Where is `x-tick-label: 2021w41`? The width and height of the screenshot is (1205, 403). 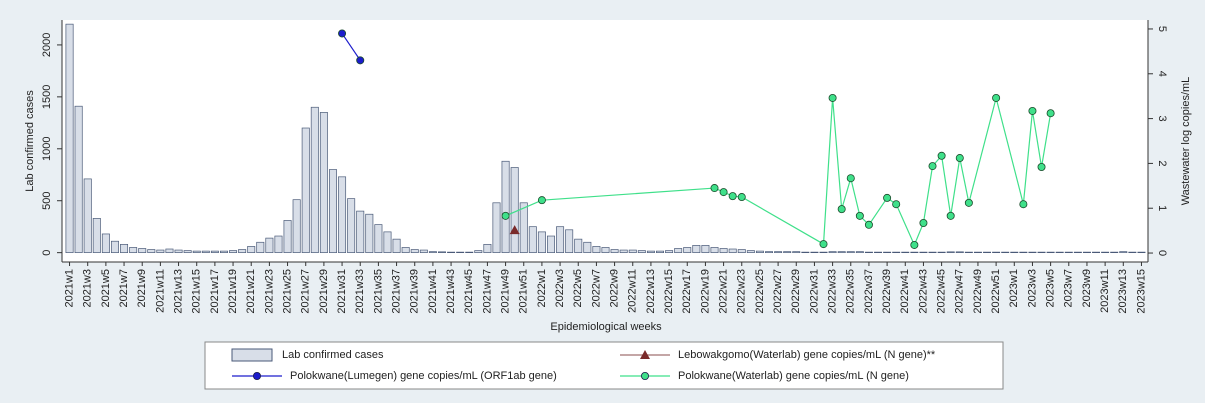 x-tick-label: 2021w41 is located at coordinates (433, 291).